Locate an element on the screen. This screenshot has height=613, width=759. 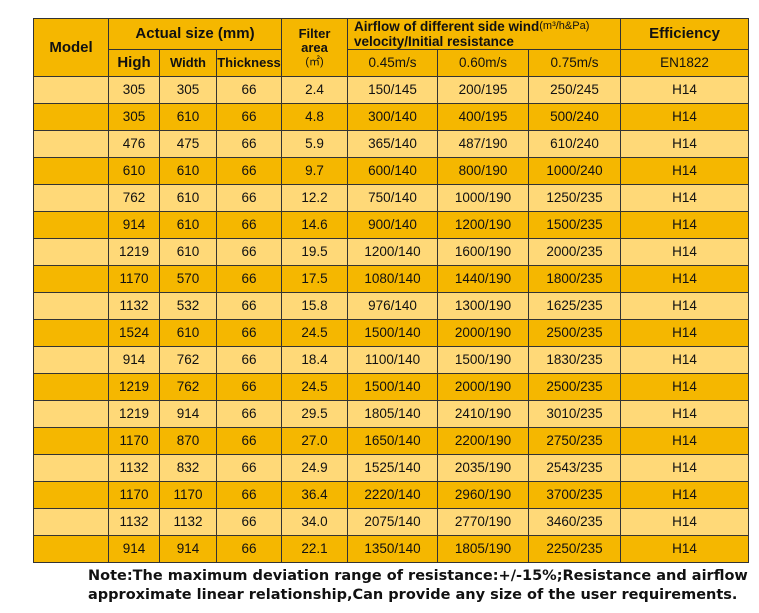
velocity-3-header: 0.75m/s is located at coordinates (575, 63).